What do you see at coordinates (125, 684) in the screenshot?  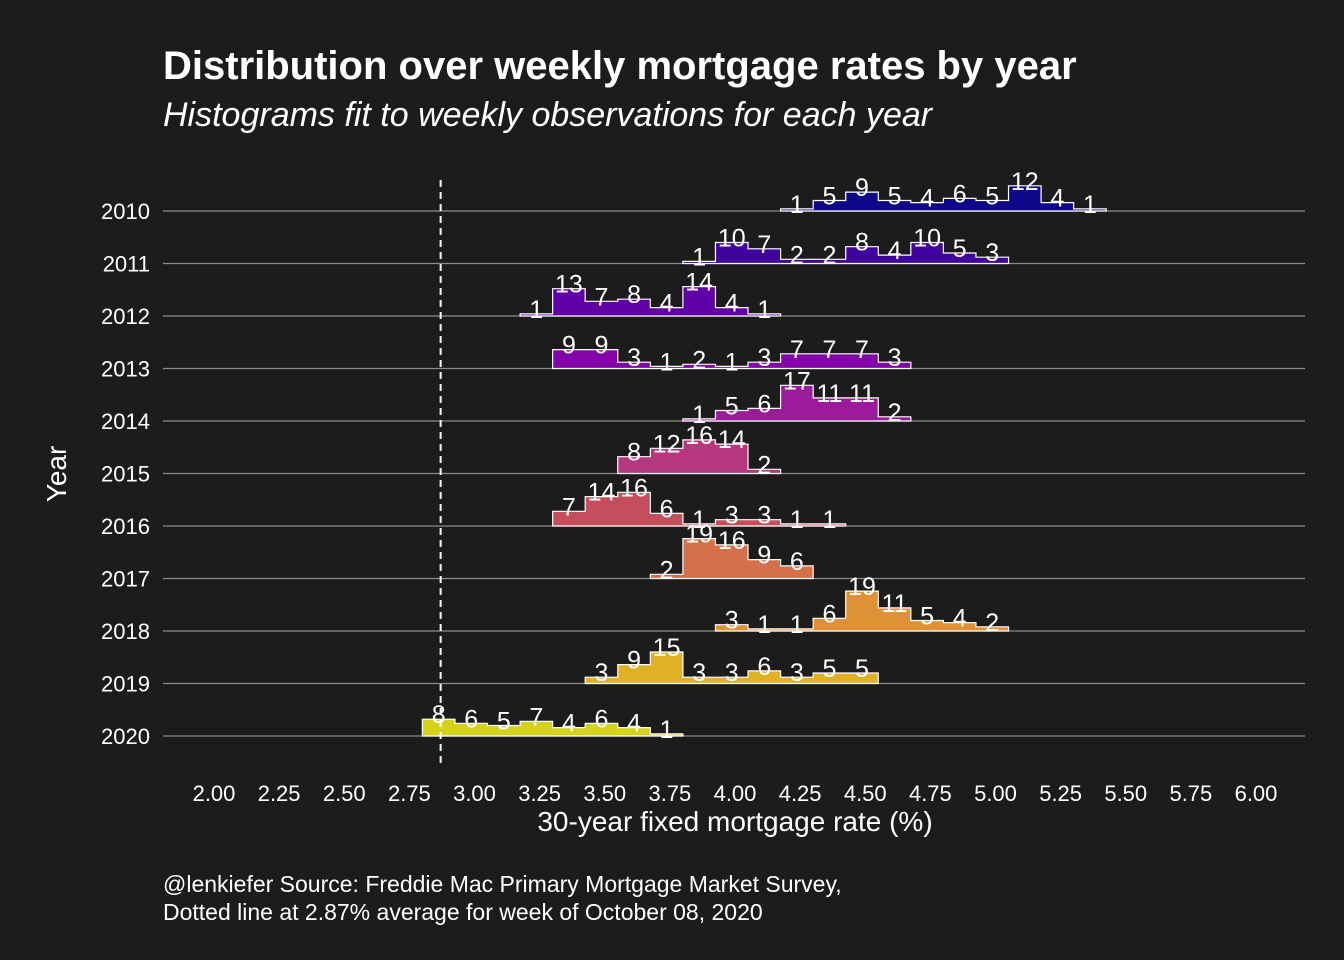 I see `y-tick-2019: 2019` at bounding box center [125, 684].